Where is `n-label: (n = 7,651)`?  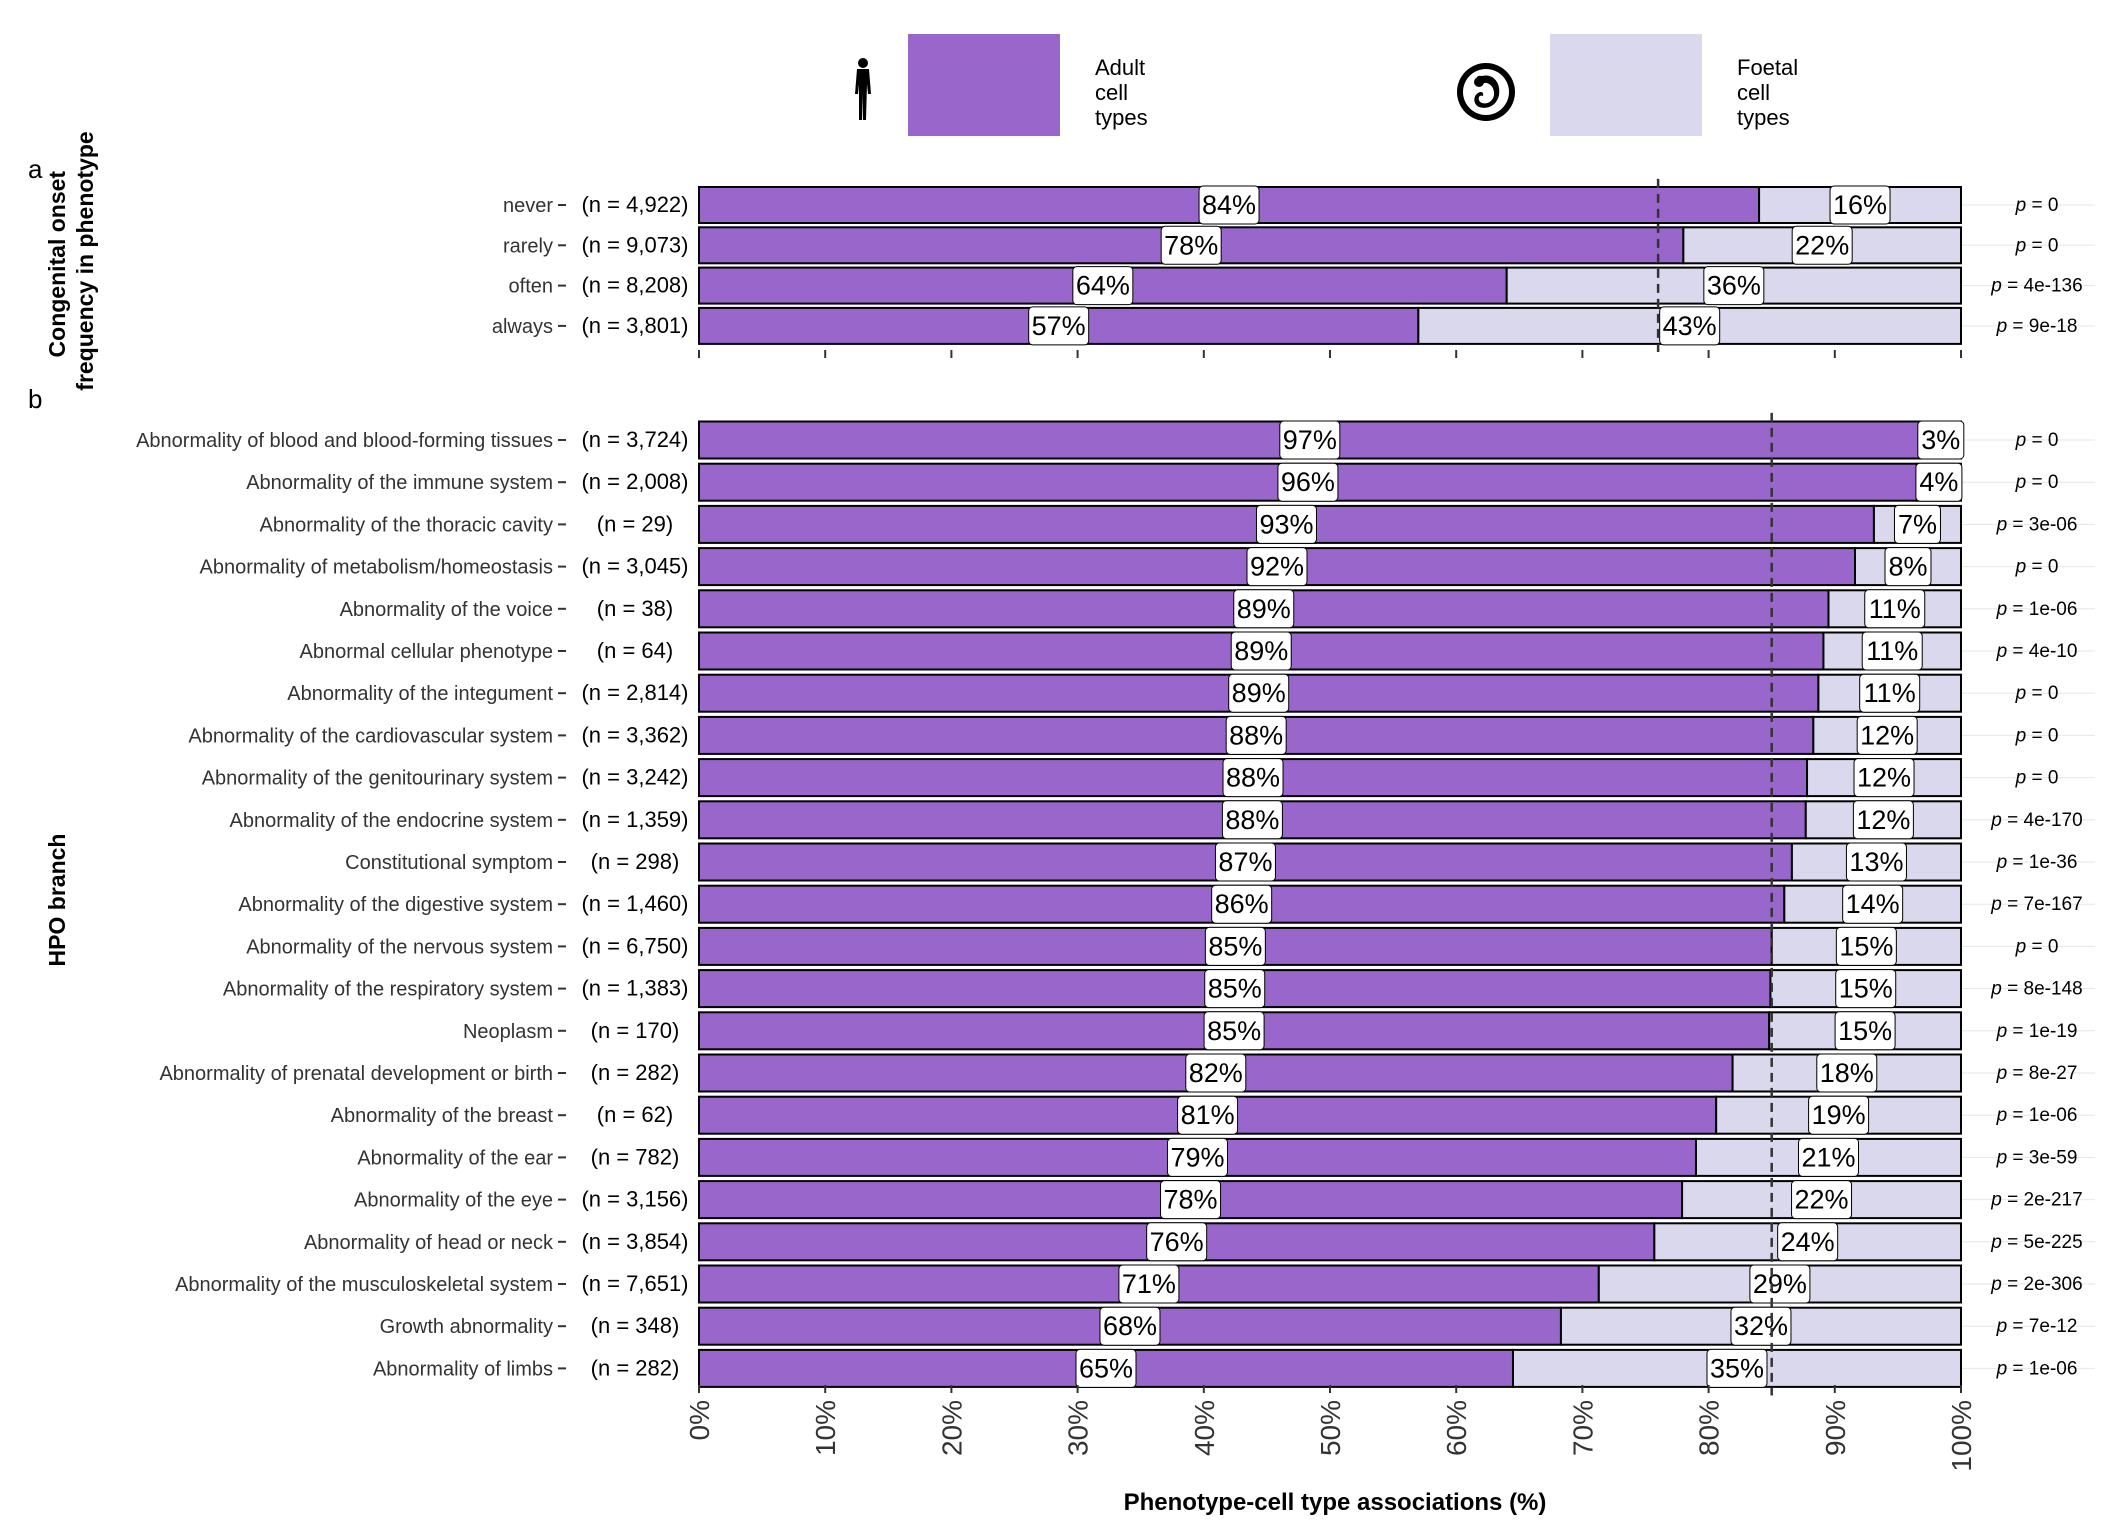 n-label: (n = 7,651) is located at coordinates (634, 1283).